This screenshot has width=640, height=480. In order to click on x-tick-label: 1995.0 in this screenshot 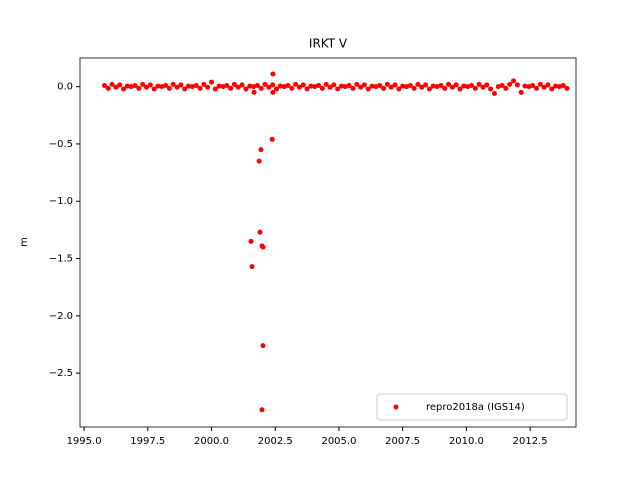, I will do `click(84, 441)`.